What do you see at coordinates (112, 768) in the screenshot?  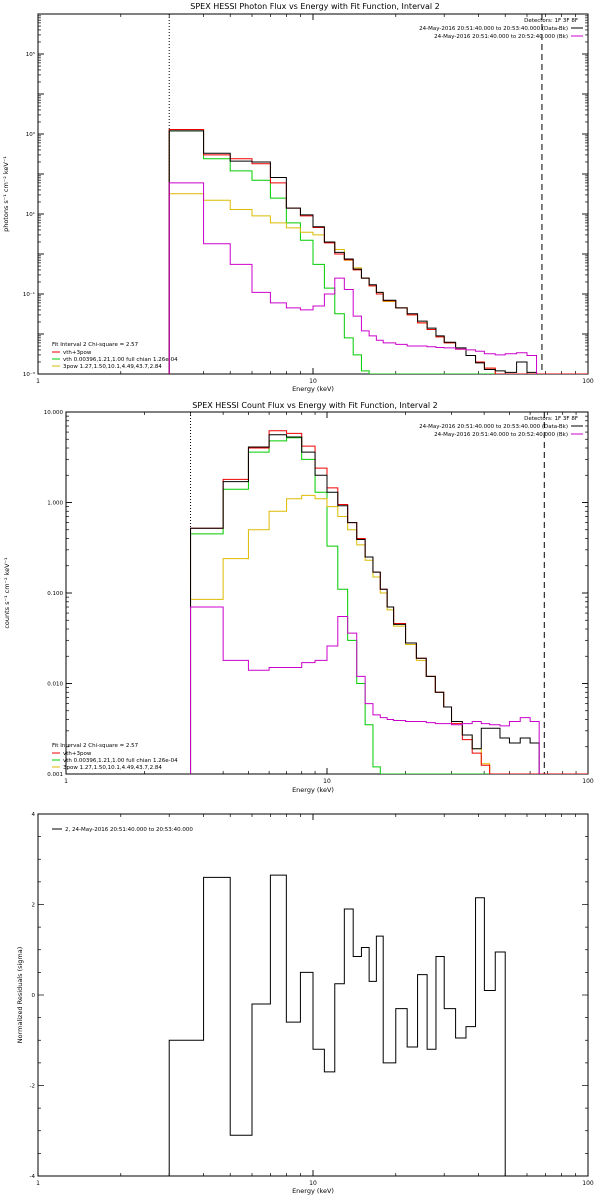 I see `panel2-legend-label-3: 3pow 1.27,1.50,10.1,4.49,43.7,2.84` at bounding box center [112, 768].